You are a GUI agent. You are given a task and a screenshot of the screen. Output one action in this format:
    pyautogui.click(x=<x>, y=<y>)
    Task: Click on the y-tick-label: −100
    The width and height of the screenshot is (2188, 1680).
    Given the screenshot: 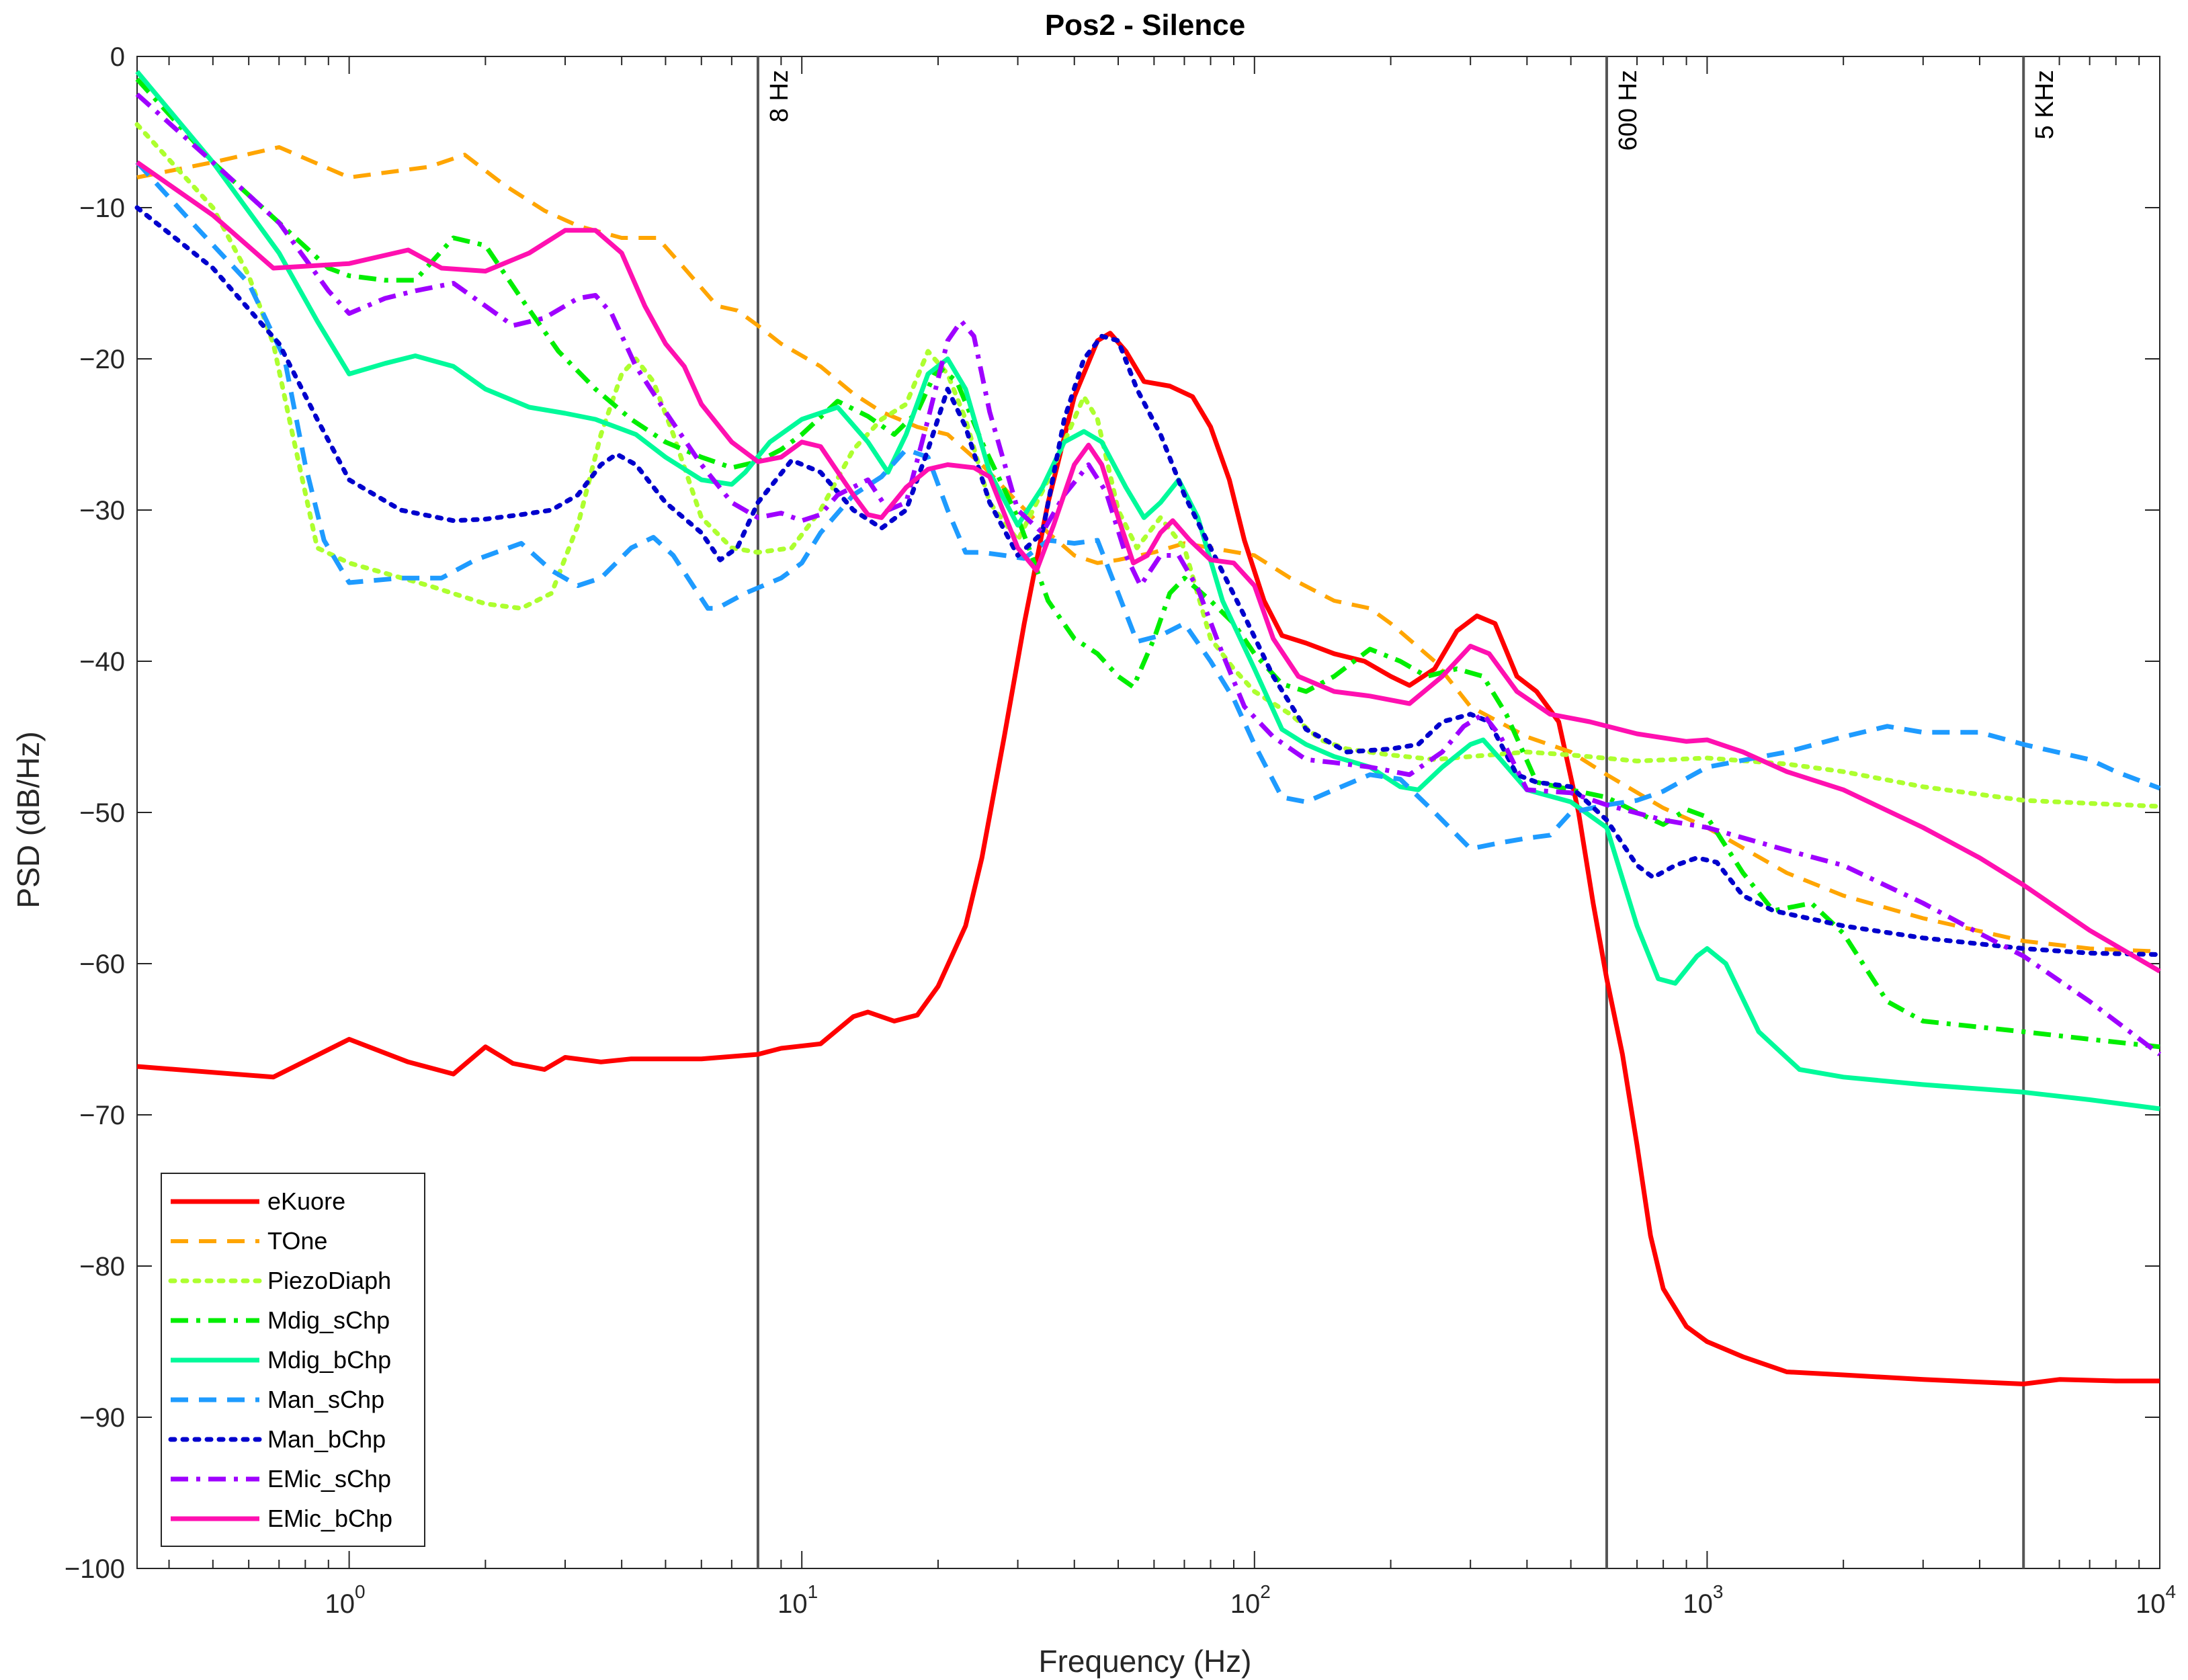 What is the action you would take?
    pyautogui.click(x=95, y=1569)
    